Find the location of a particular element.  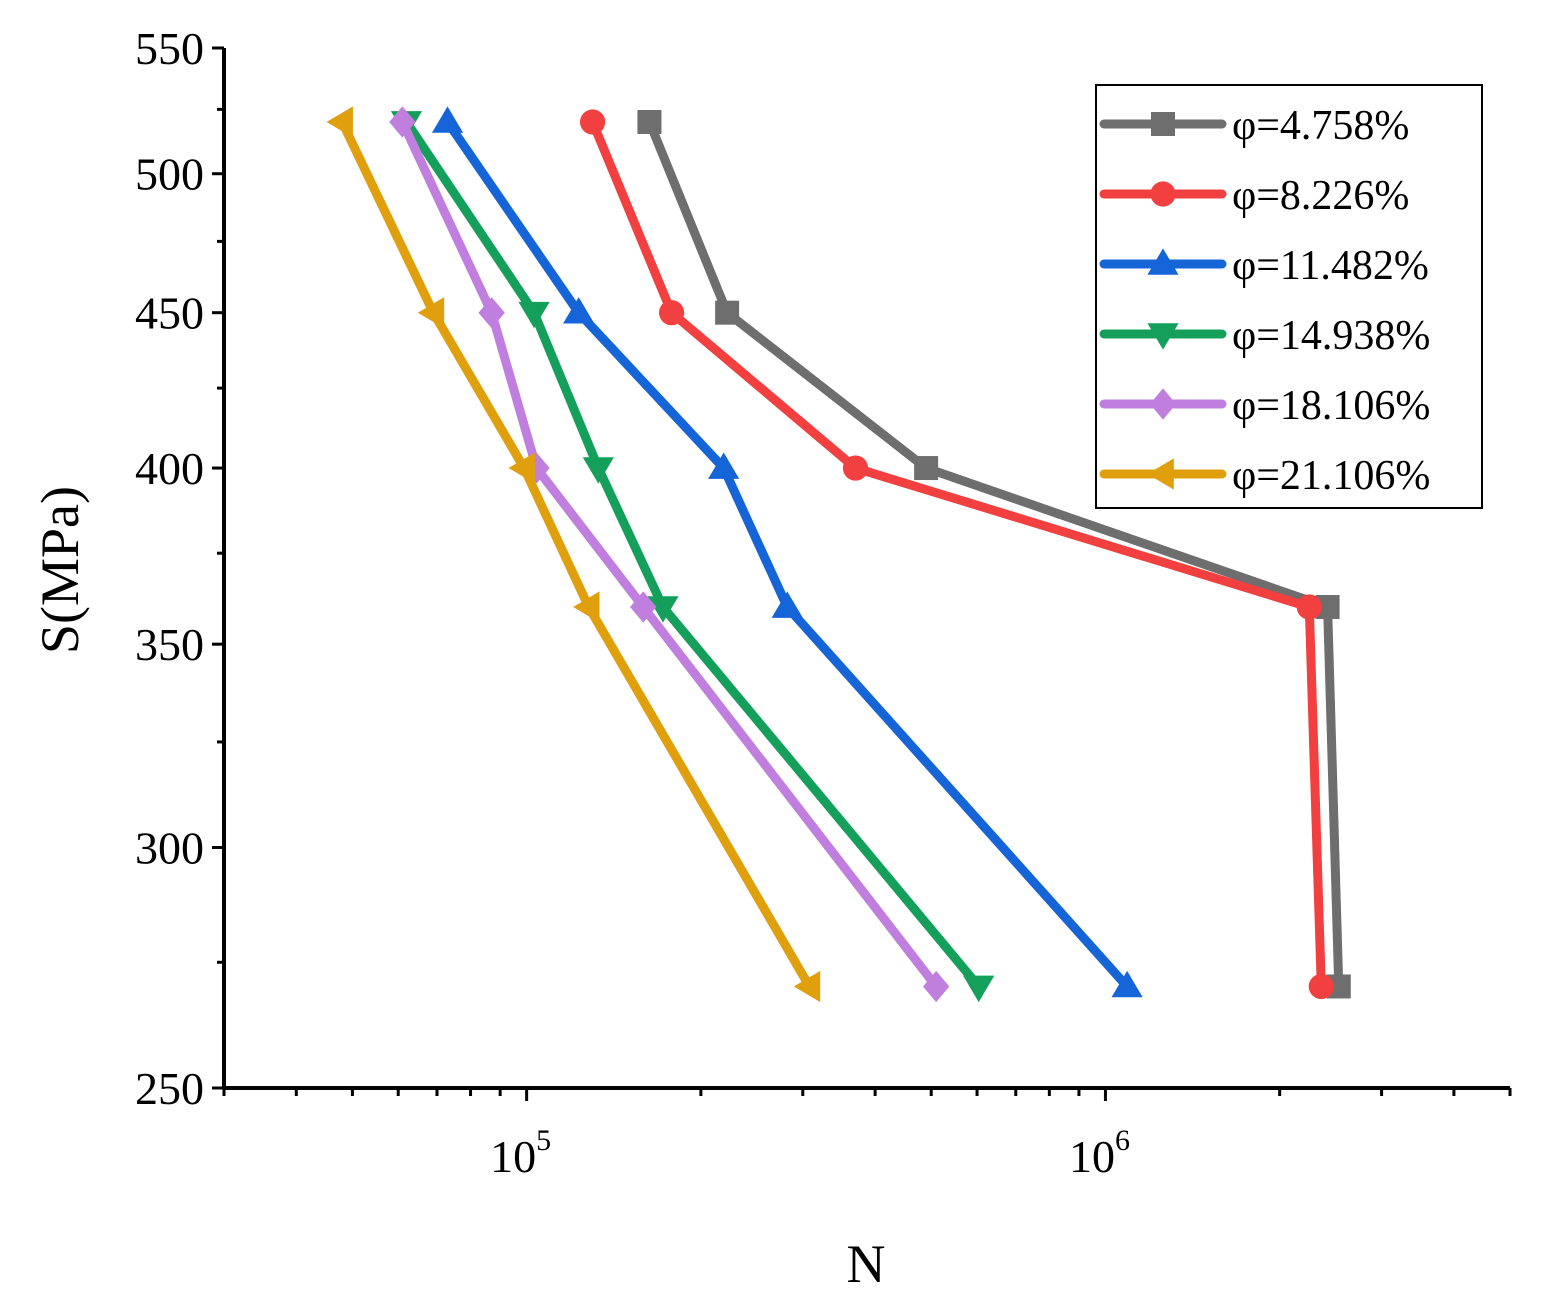

legend-item: φ=14.938% is located at coordinates (1264, 336).